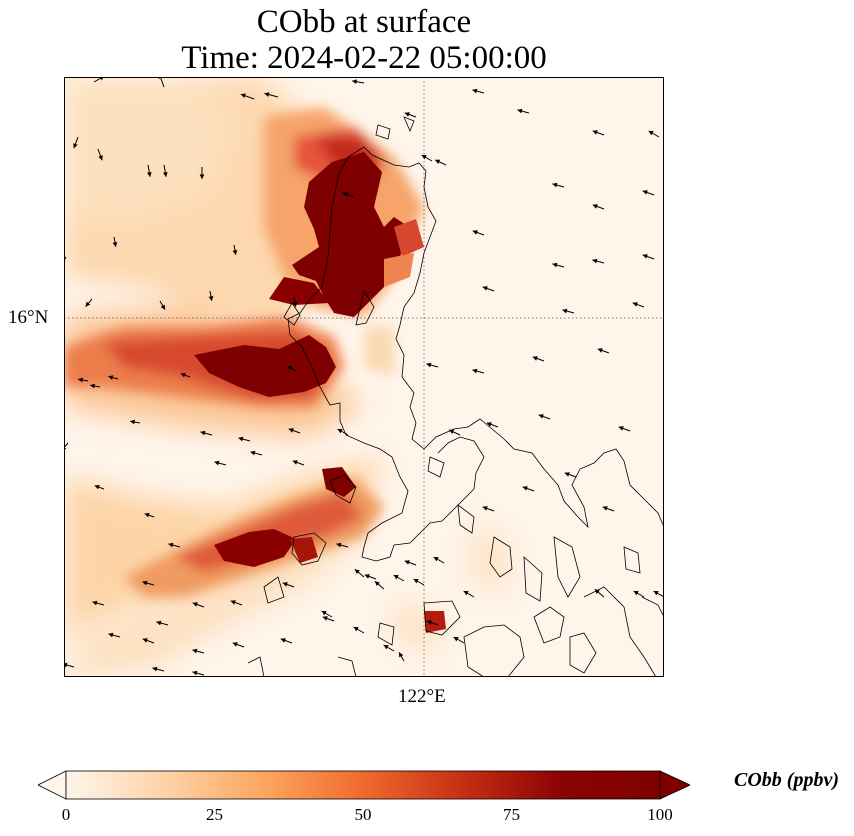  Describe the element at coordinates (66, 814) in the screenshot. I see `colorbar-tick-0: 0` at that location.